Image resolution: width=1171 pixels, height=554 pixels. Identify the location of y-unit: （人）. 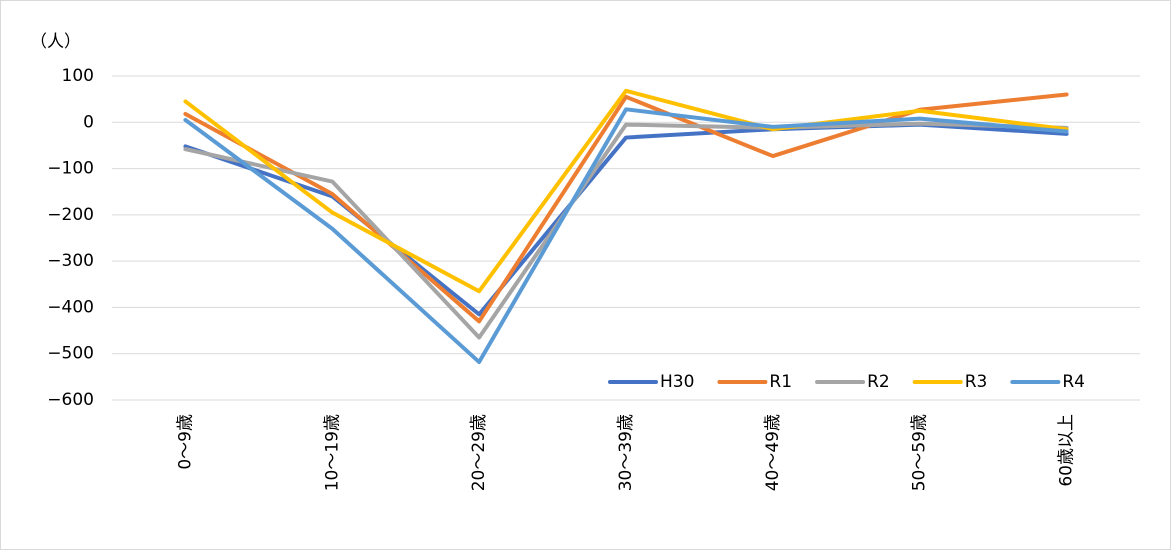
(55, 42).